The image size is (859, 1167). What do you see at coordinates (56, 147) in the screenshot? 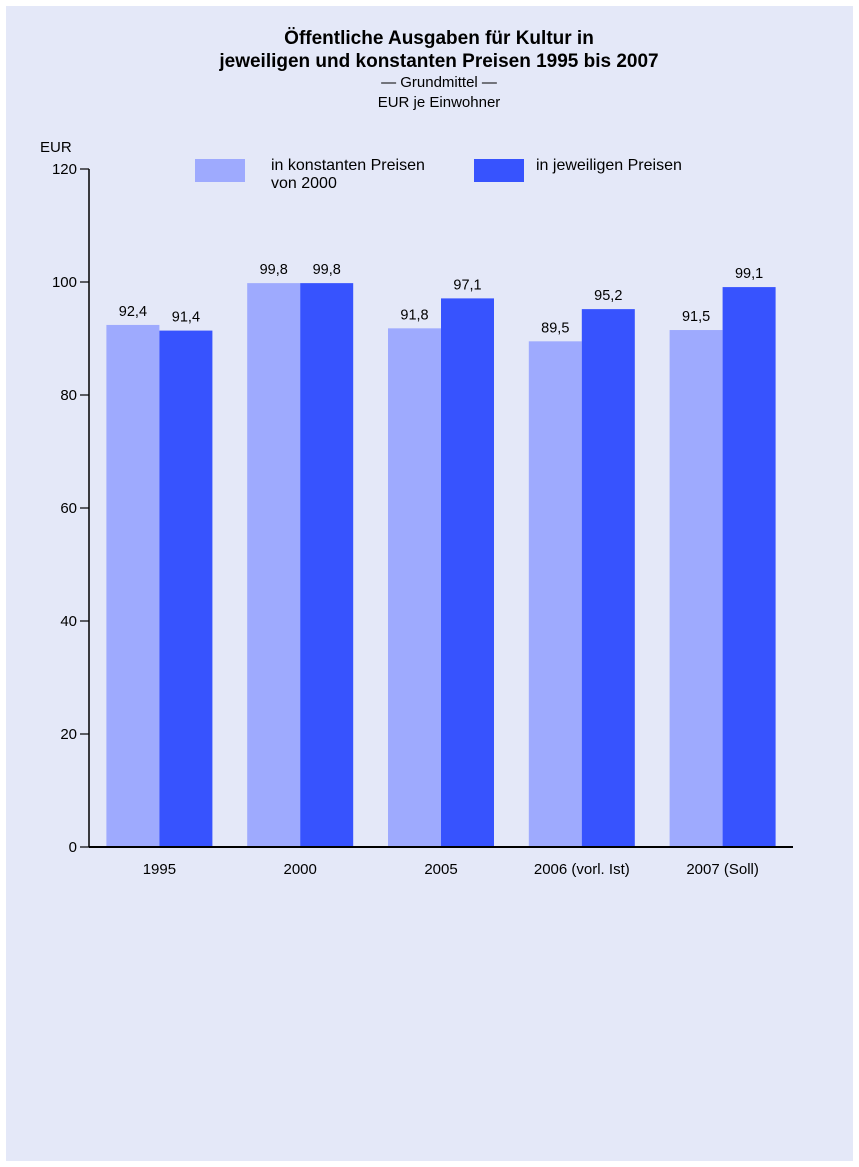
I see `y-axis-unit-label: EUR` at bounding box center [56, 147].